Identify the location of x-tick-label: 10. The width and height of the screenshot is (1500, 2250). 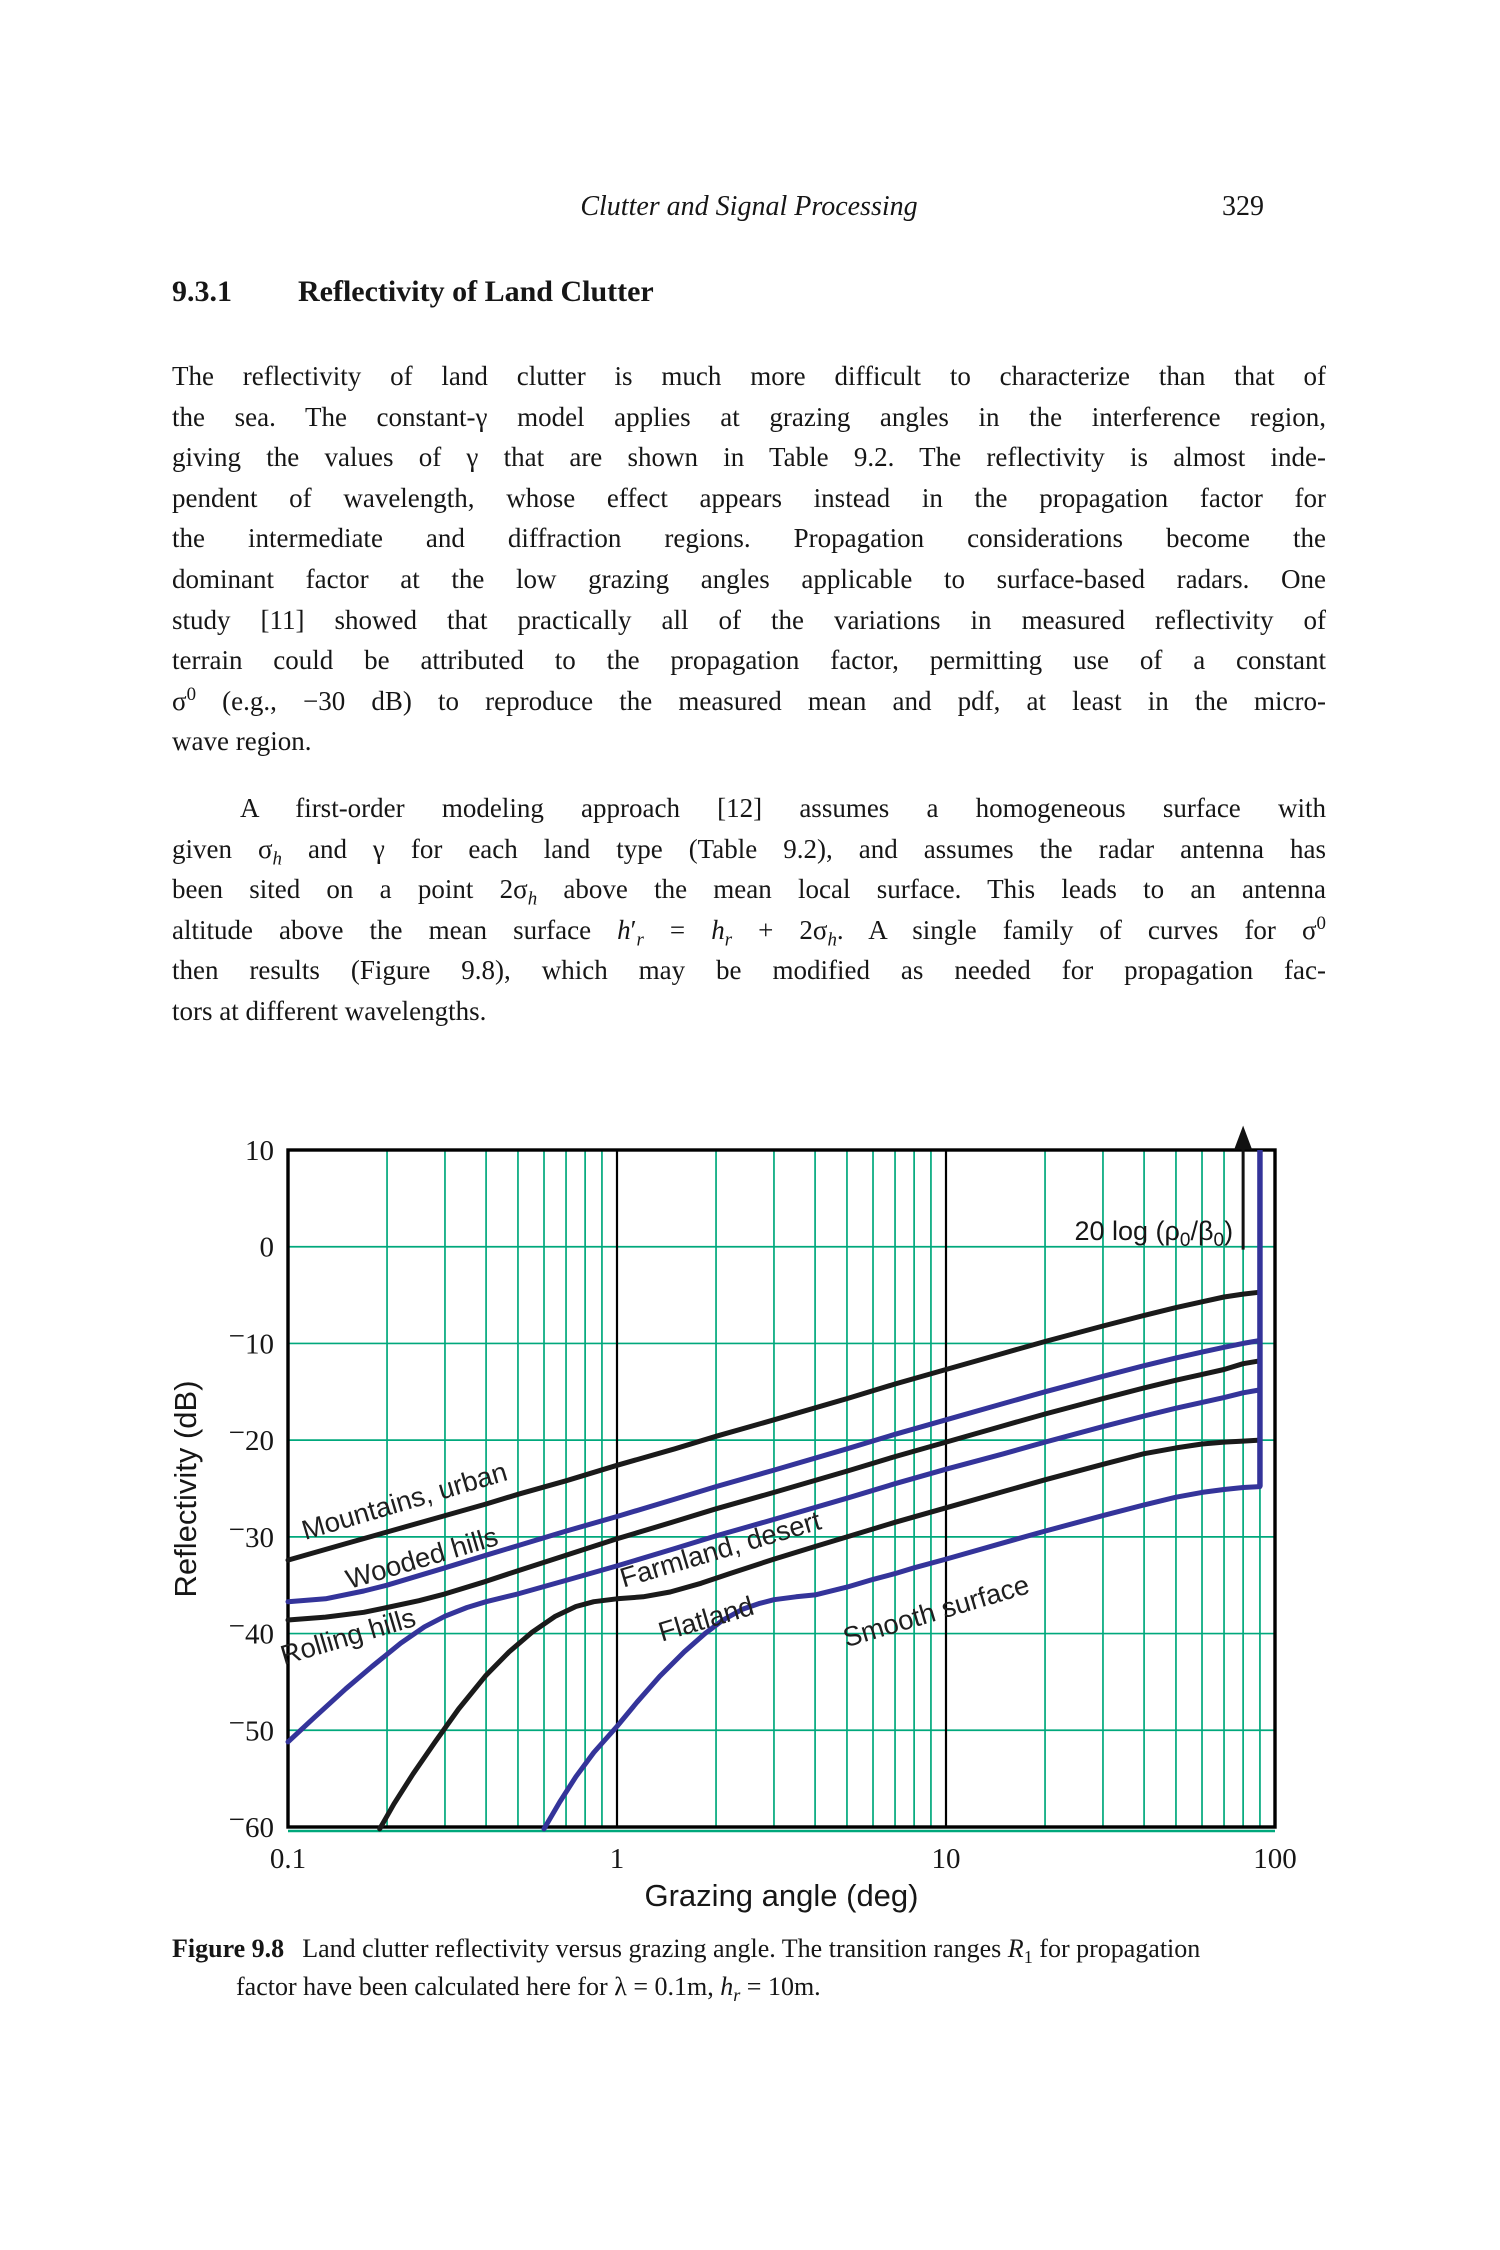
(946, 1859).